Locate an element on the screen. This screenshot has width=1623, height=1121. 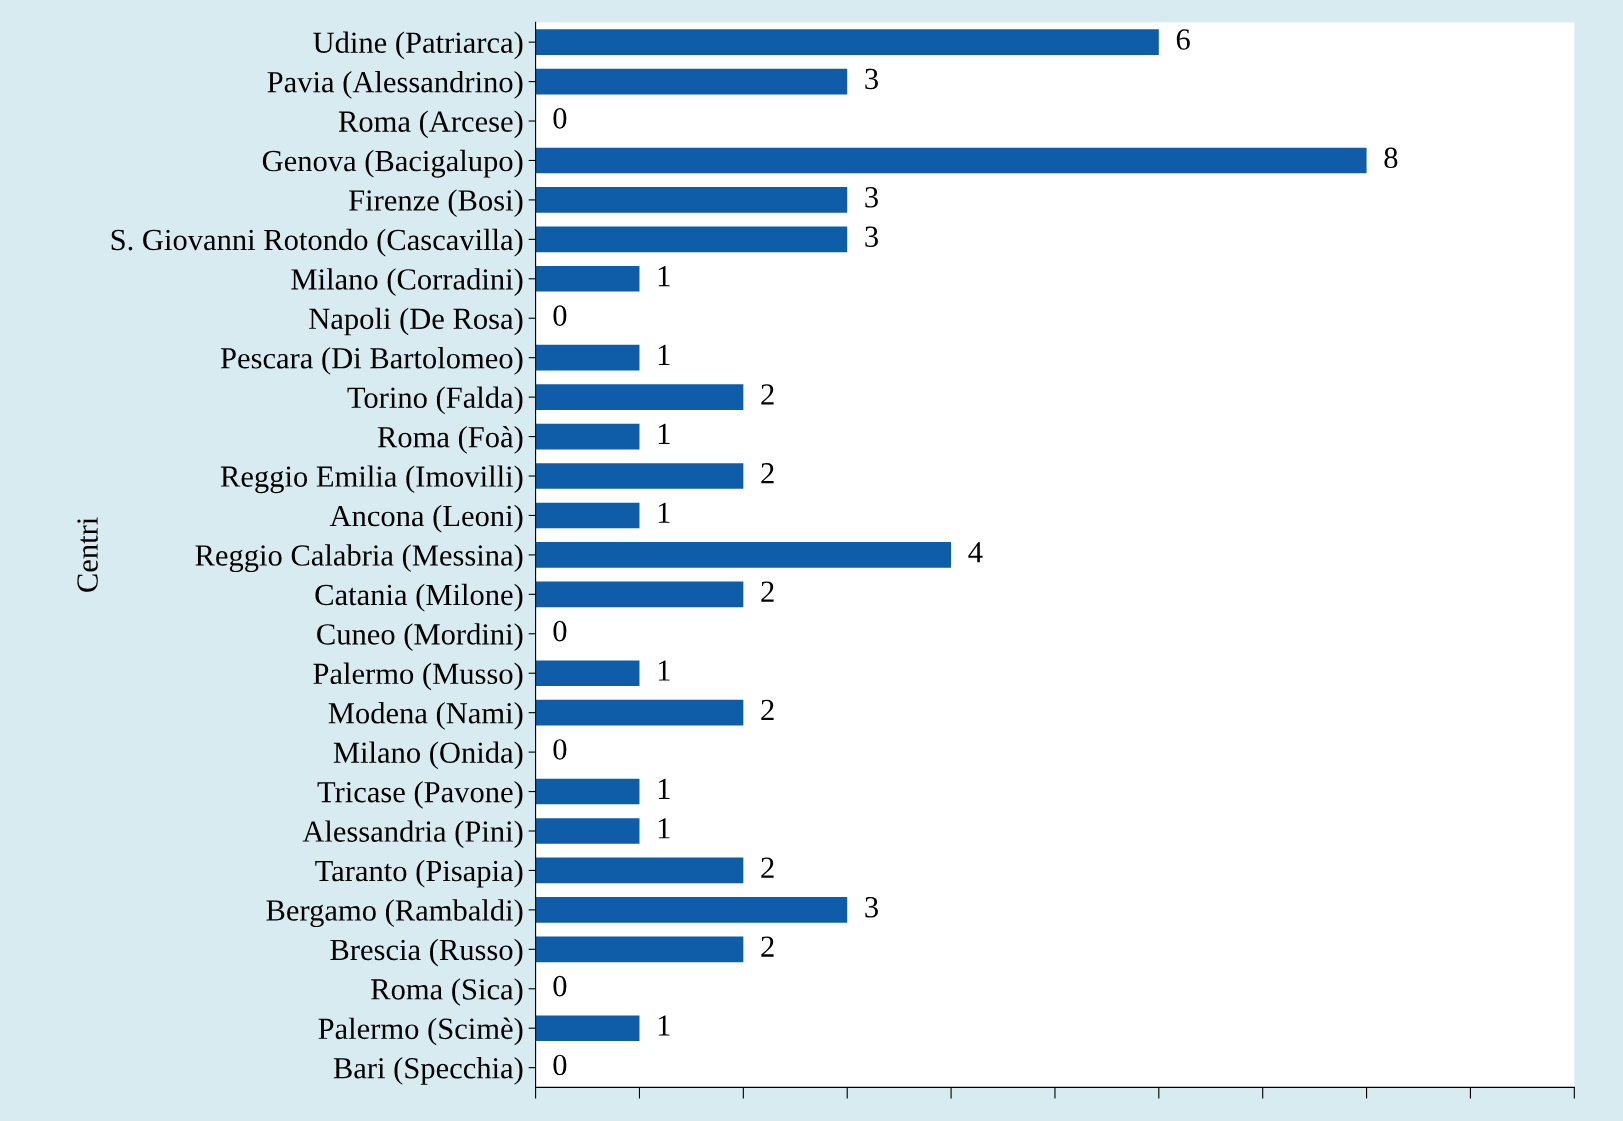
y-tick-label: Palermo (Scimè) is located at coordinates (420, 1031).